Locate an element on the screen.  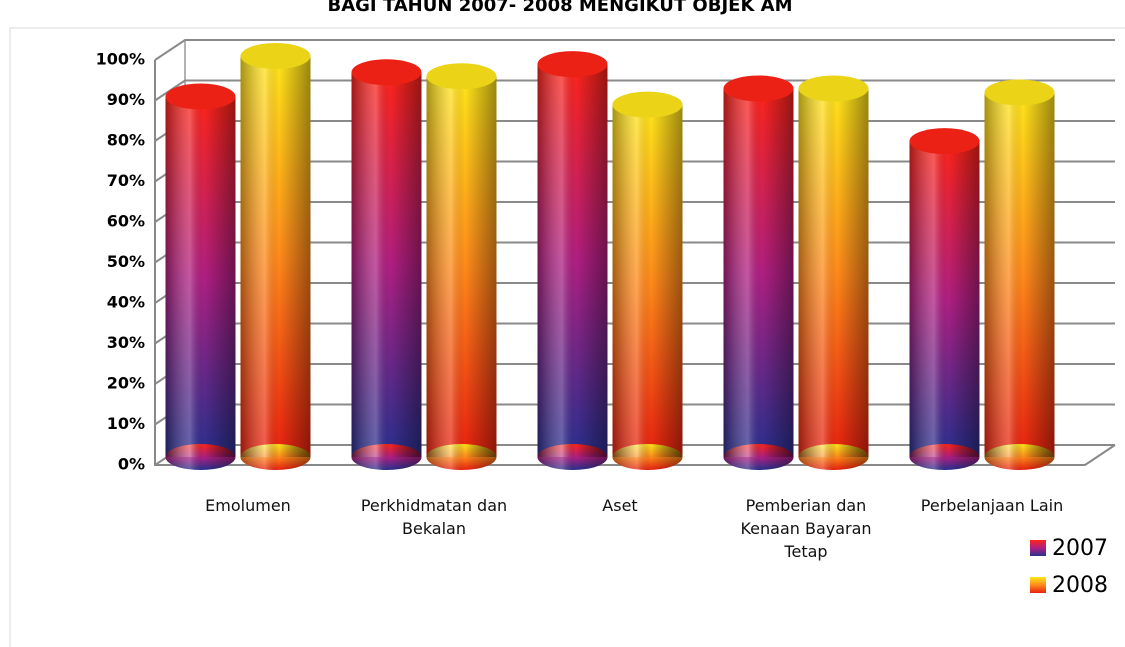
y-tick-label: 70% is located at coordinates (126, 180).